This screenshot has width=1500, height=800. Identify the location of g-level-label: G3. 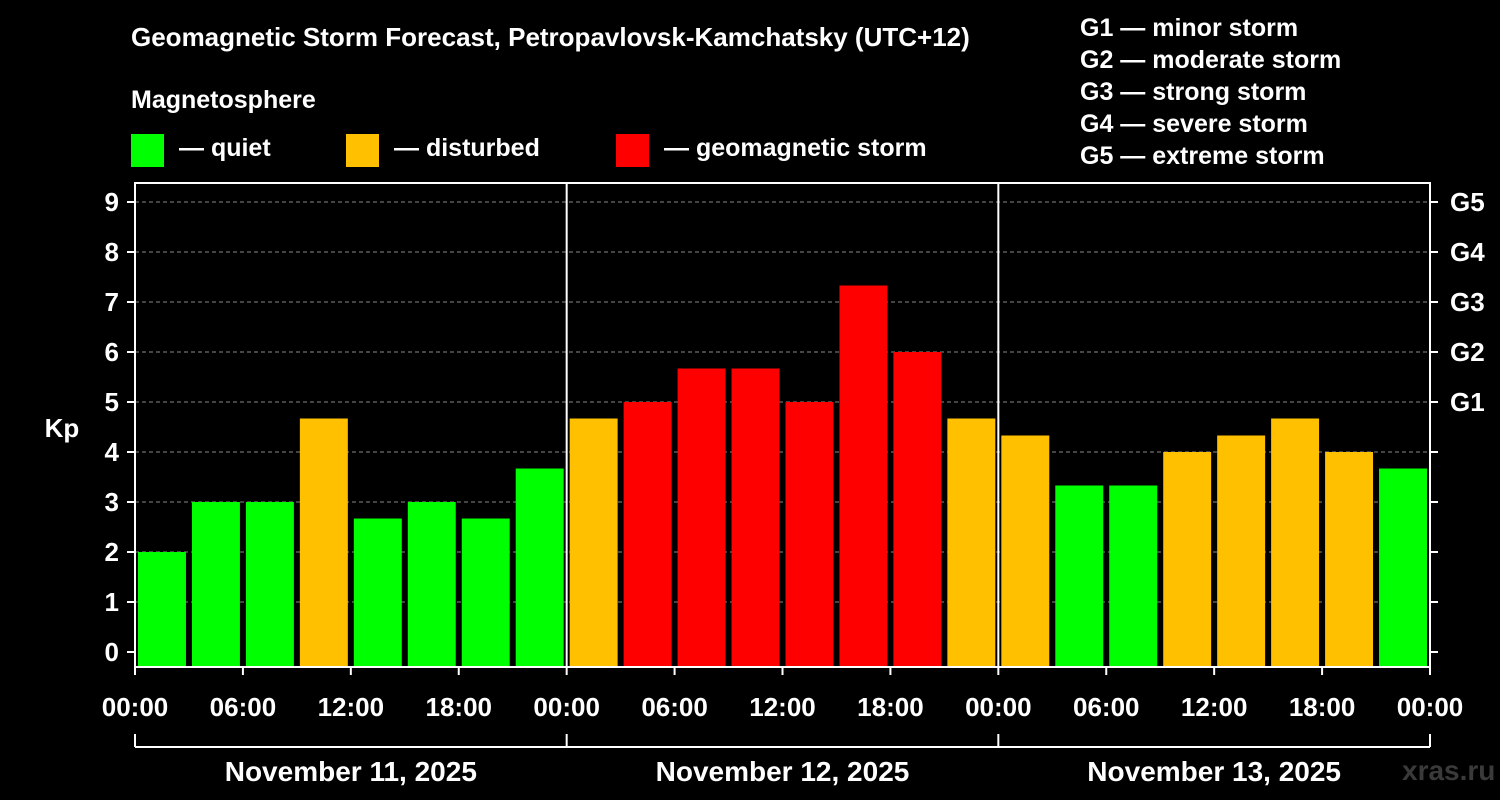
(1467, 302).